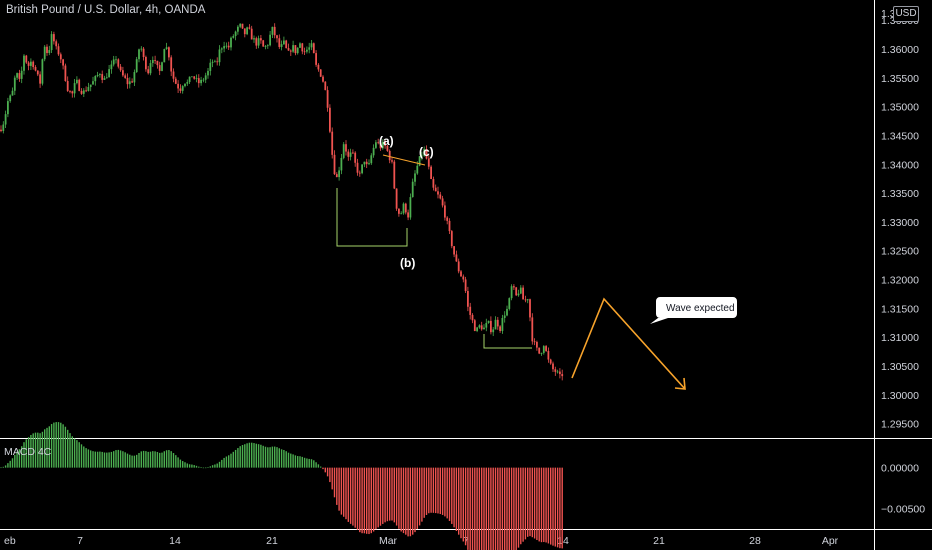  Describe the element at coordinates (28, 452) in the screenshot. I see `macd-indicator-label: MACD 4C` at that location.